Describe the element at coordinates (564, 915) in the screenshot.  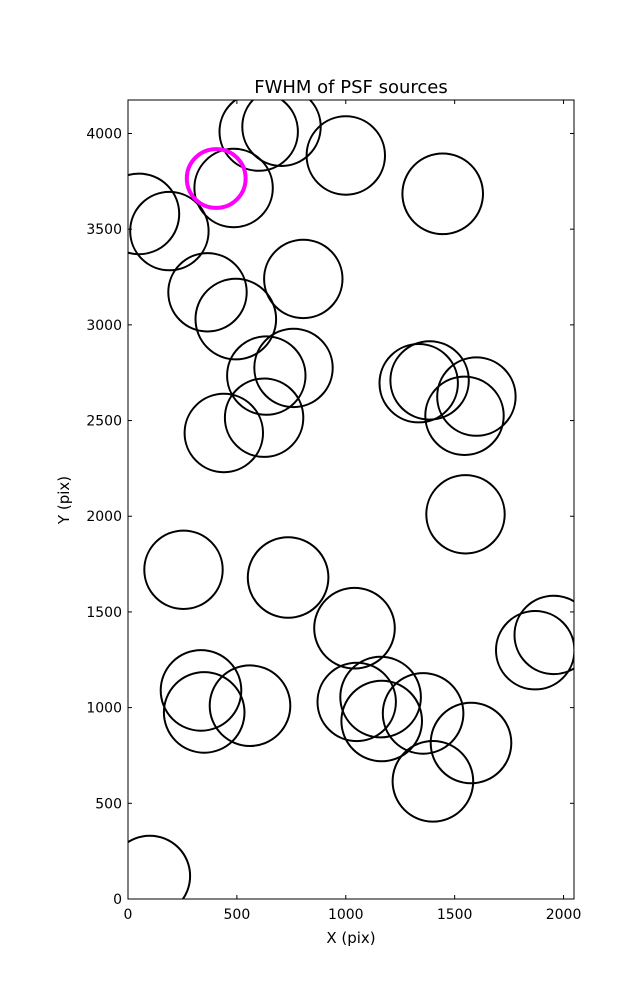
I see `x-tick-label: 2000` at that location.